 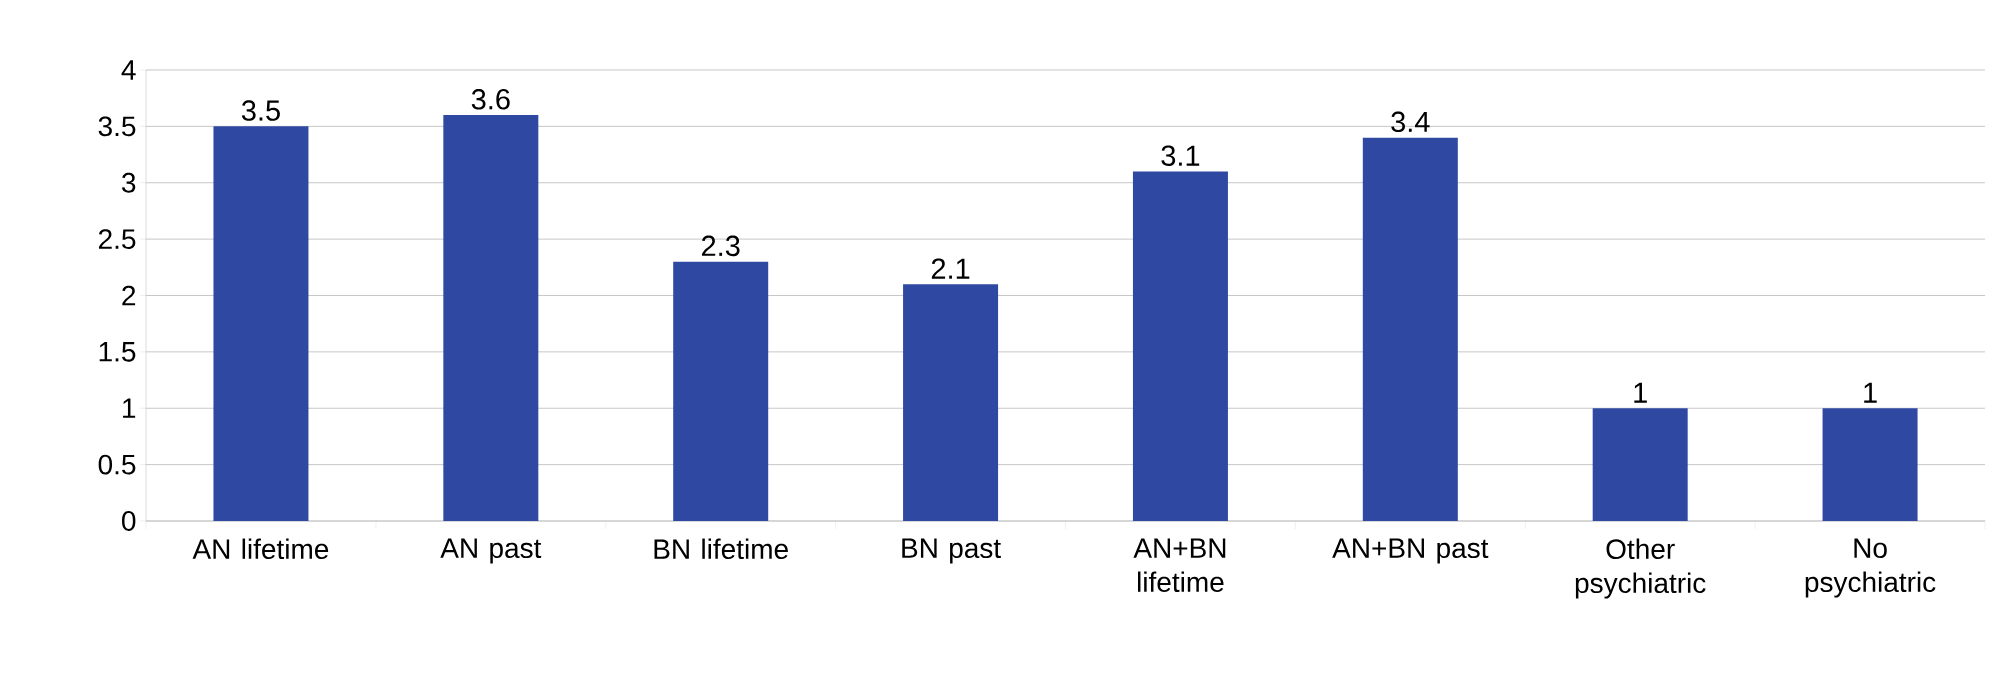 I want to click on y-tick-label: 0, so click(x=129, y=521).